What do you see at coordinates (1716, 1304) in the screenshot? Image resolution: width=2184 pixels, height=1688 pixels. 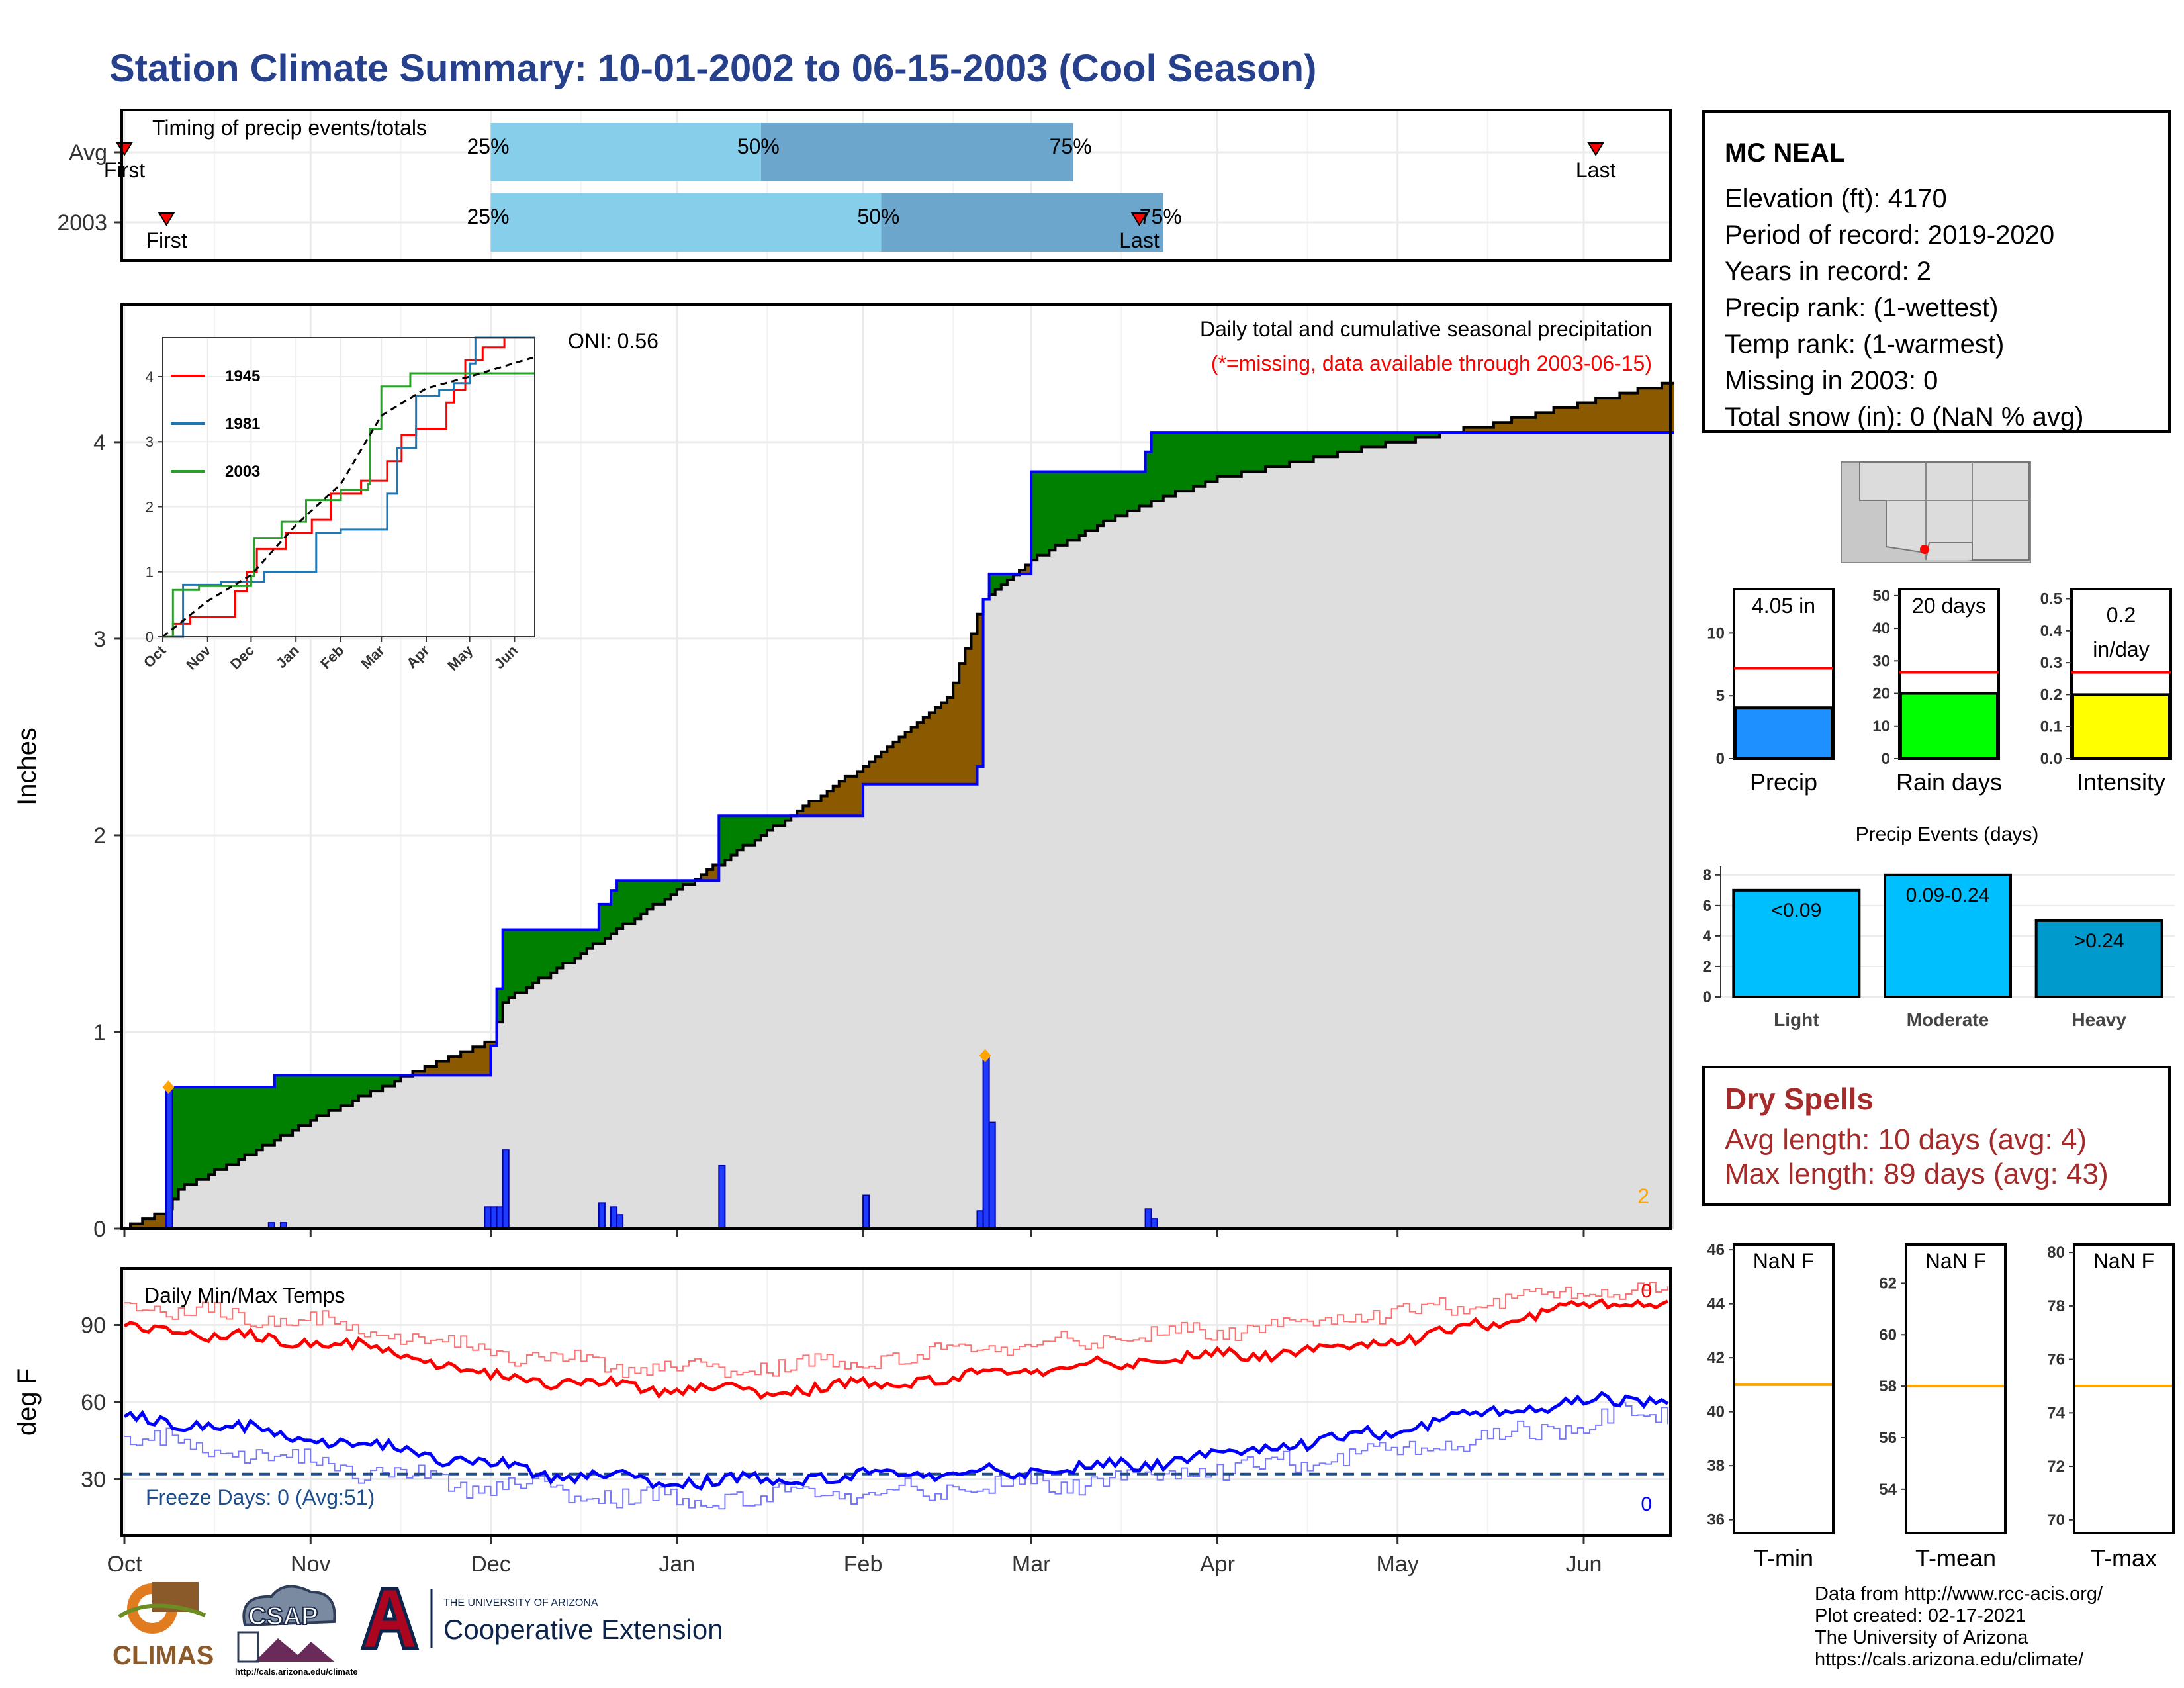 I see `temp-summary-y-tick-label: 44` at bounding box center [1716, 1304].